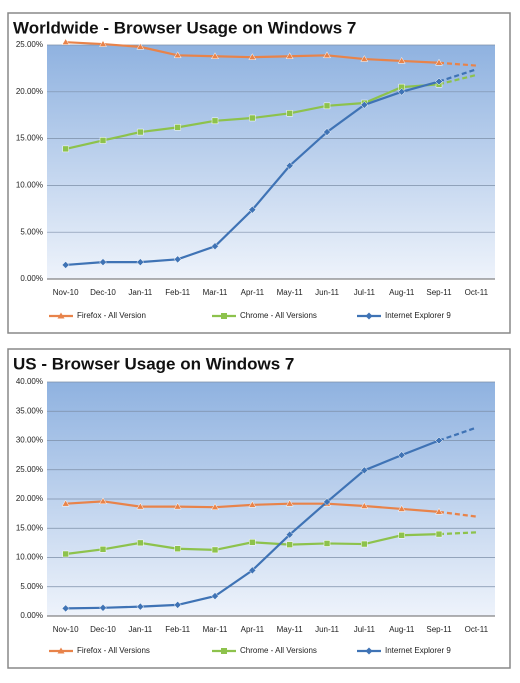 The height and width of the screenshot is (683, 520). I want to click on legend-label: Firefox - All Version, so click(111, 315).